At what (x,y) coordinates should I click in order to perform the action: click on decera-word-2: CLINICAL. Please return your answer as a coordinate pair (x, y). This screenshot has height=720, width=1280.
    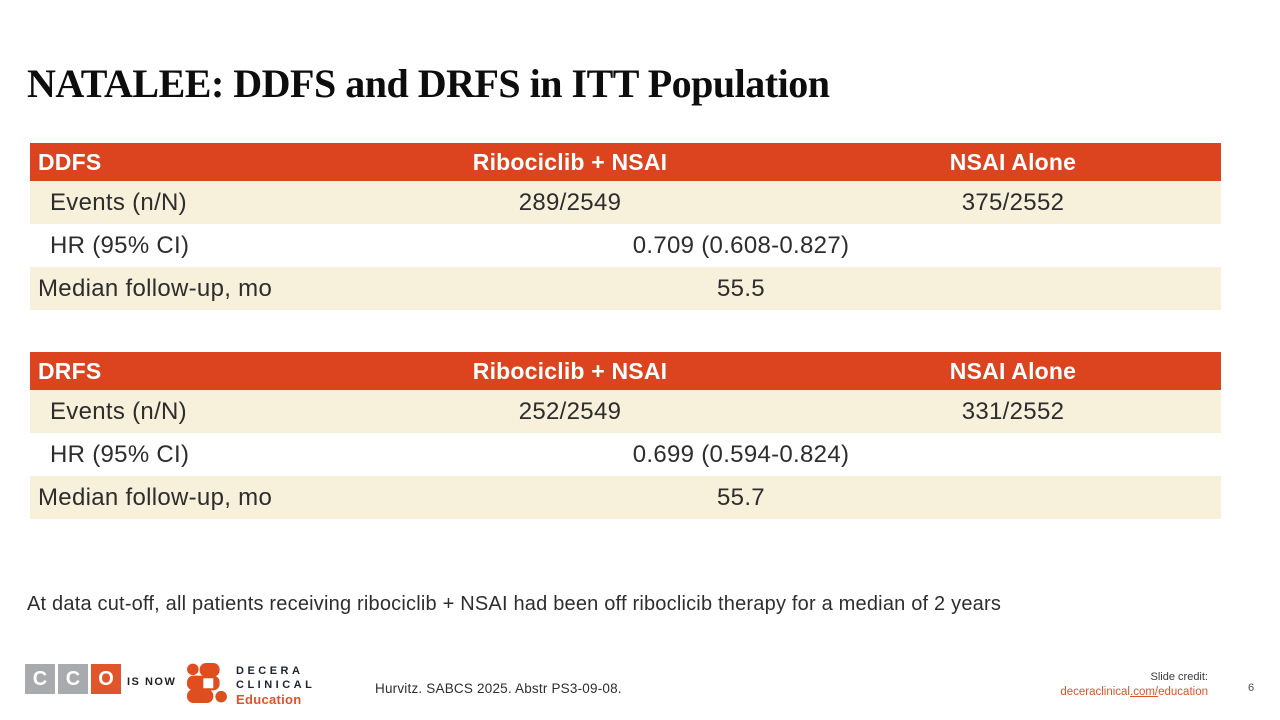
    Looking at the image, I should click on (276, 685).